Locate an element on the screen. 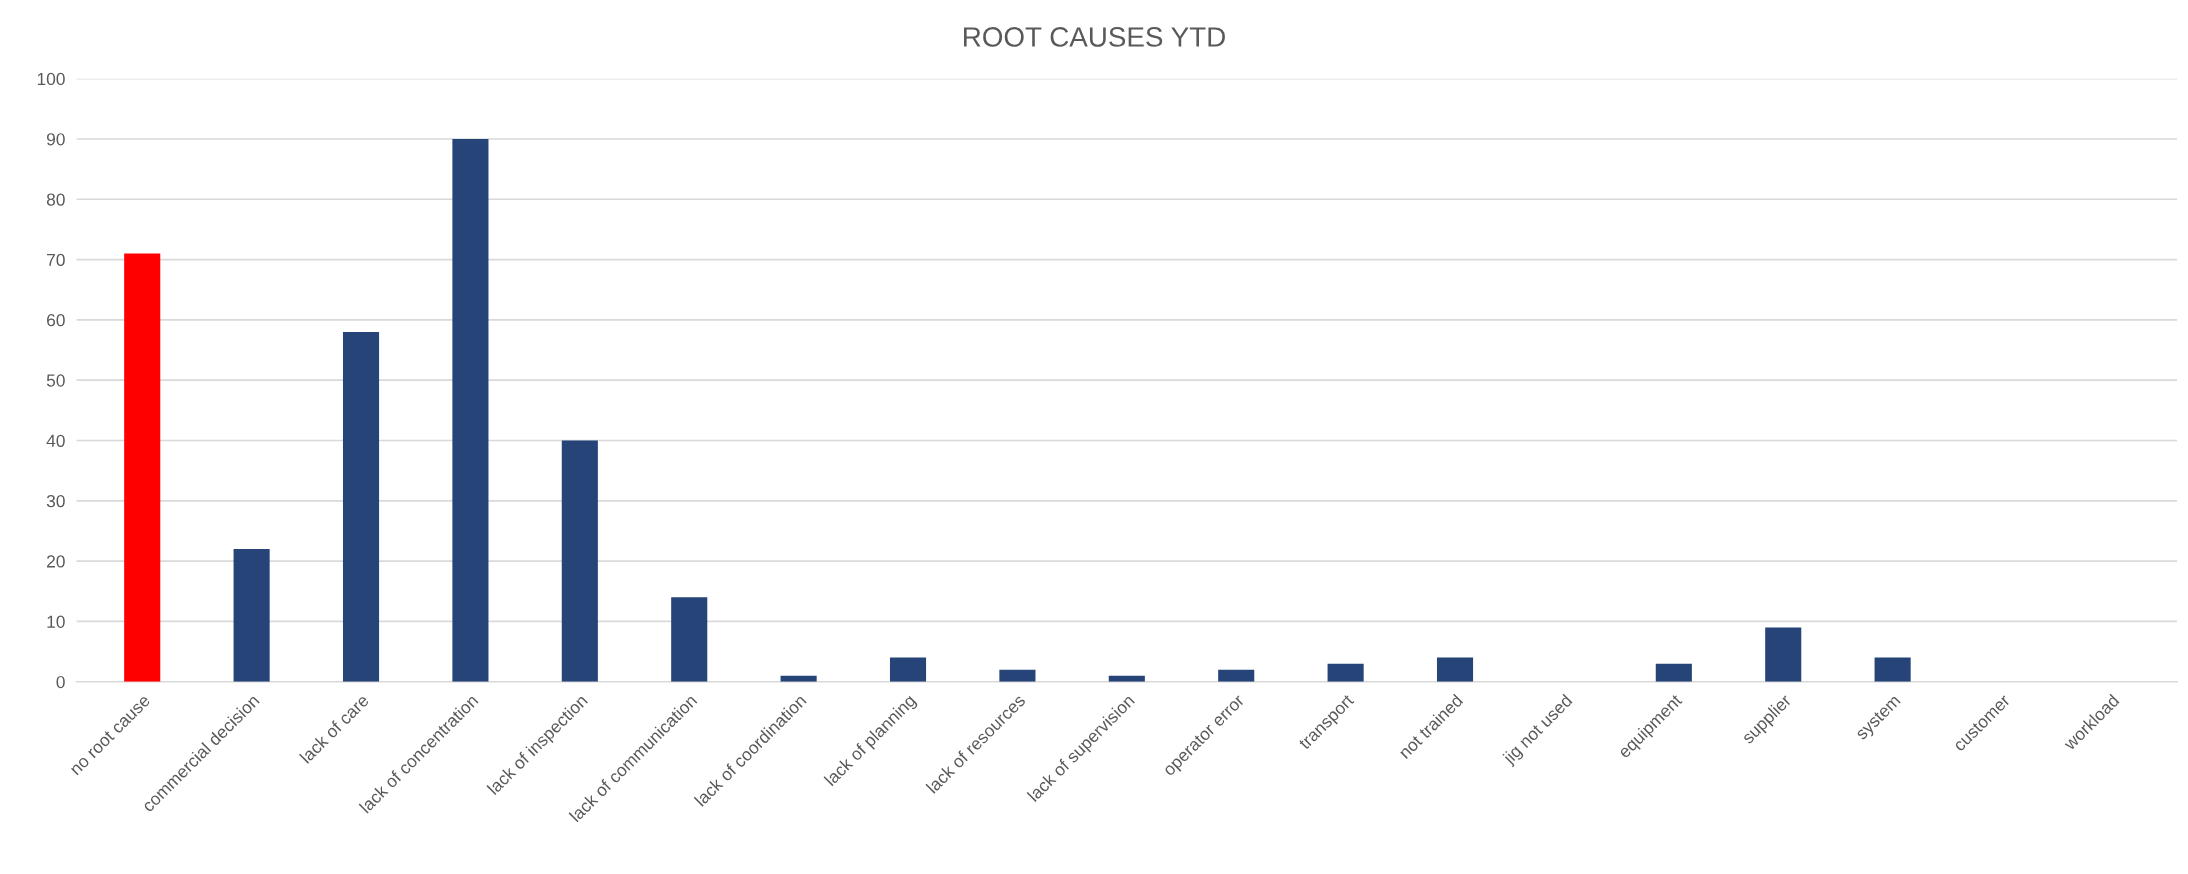  y-tick-label: 100 is located at coordinates (51, 79).